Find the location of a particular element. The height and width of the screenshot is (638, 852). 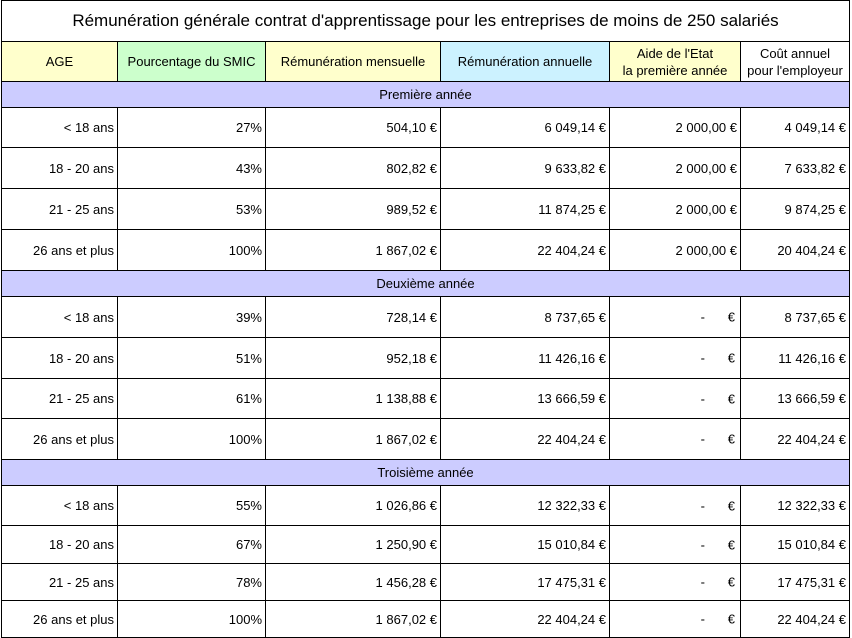

cell-mensuelle: 1 250,90 € is located at coordinates (353, 544).